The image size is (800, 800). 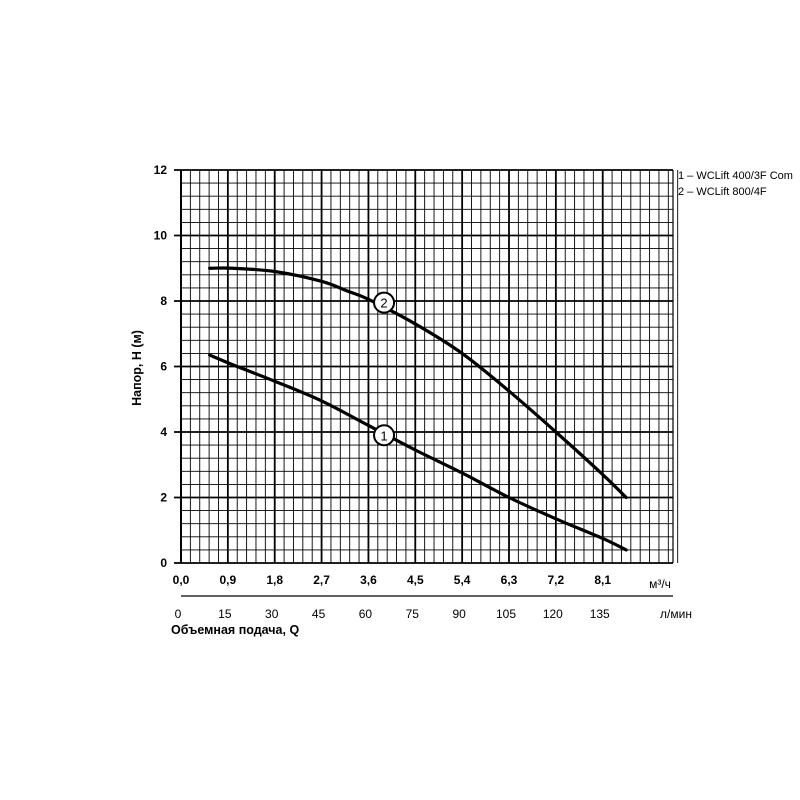 What do you see at coordinates (553, 614) in the screenshot?
I see `x2-tick-label: 120` at bounding box center [553, 614].